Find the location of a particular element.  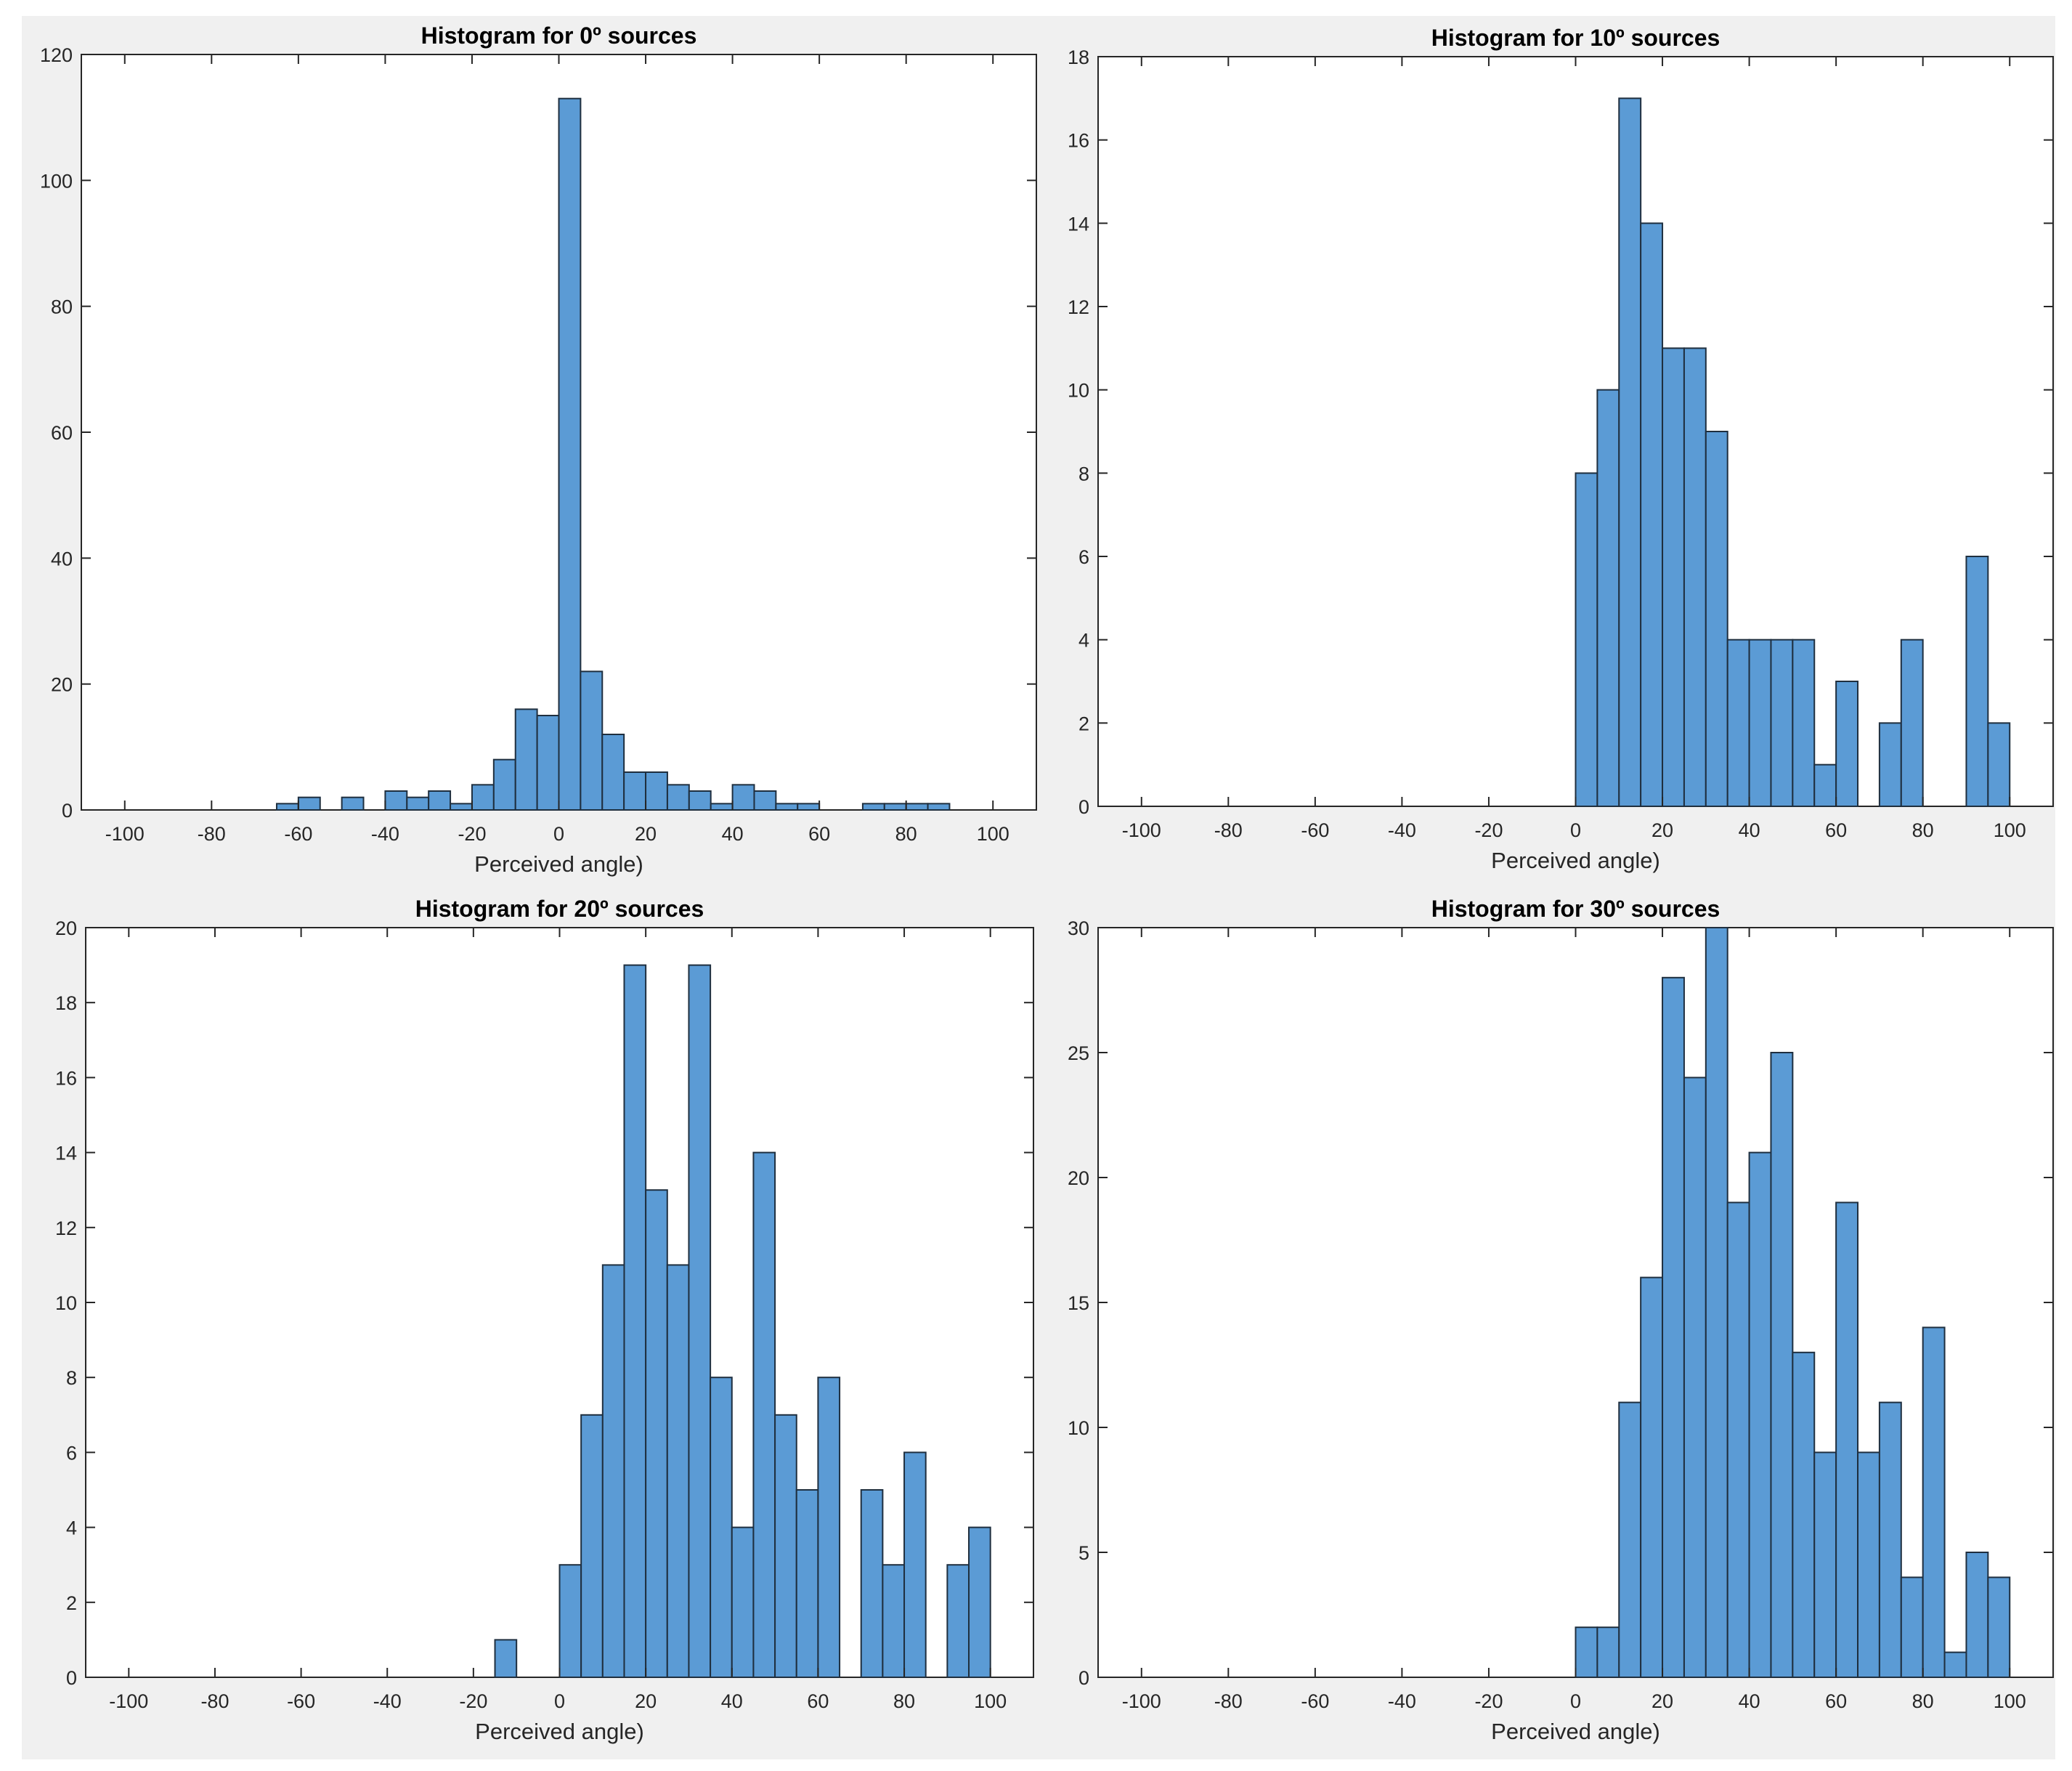

x-tick-label: 40 is located at coordinates (1749, 1701).